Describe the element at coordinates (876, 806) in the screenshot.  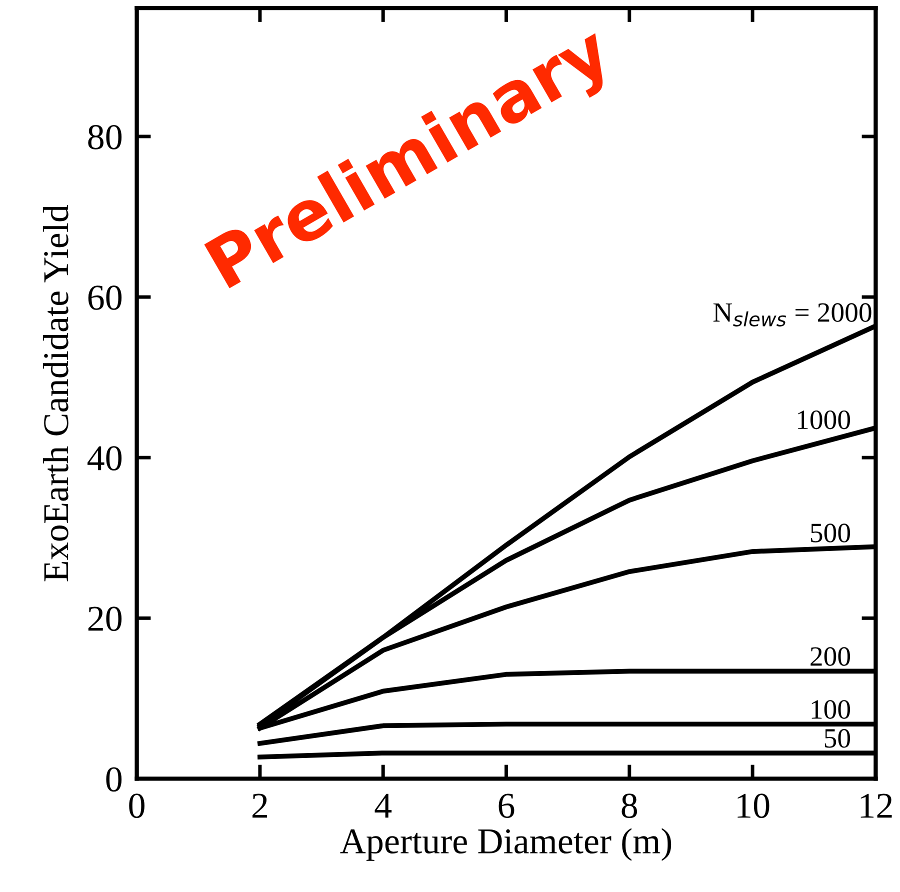
I see `x-tick-label: 12` at that location.